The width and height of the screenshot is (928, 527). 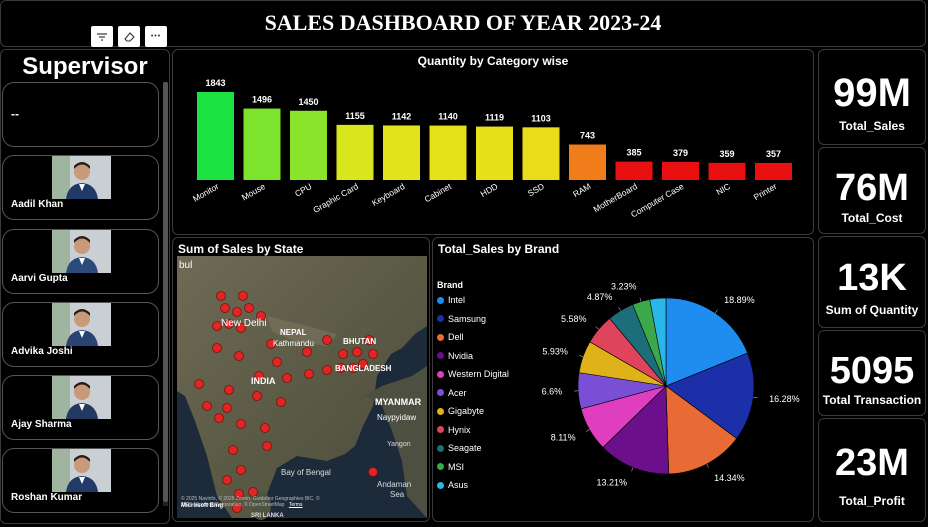 What do you see at coordinates (448, 117) in the screenshot?
I see `bar-data-label: 1140` at bounding box center [448, 117].